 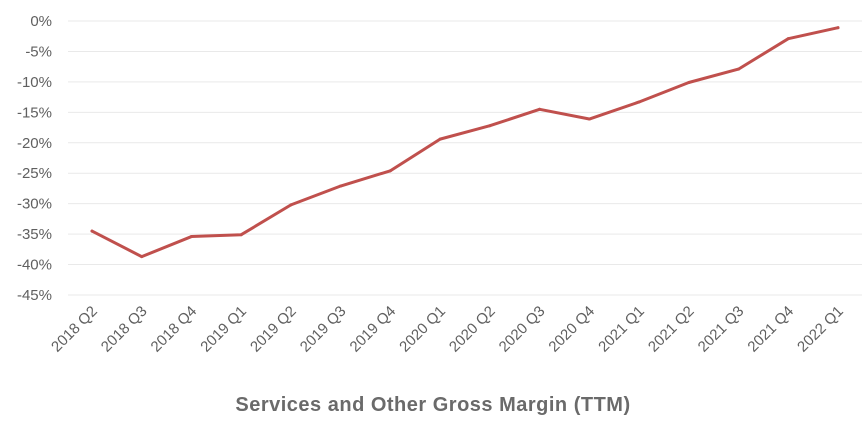 I want to click on y-axis-ticks: 0% -5% -10% -15% -20% -25% -30% -35% -40% -45%, so click(x=34, y=158).